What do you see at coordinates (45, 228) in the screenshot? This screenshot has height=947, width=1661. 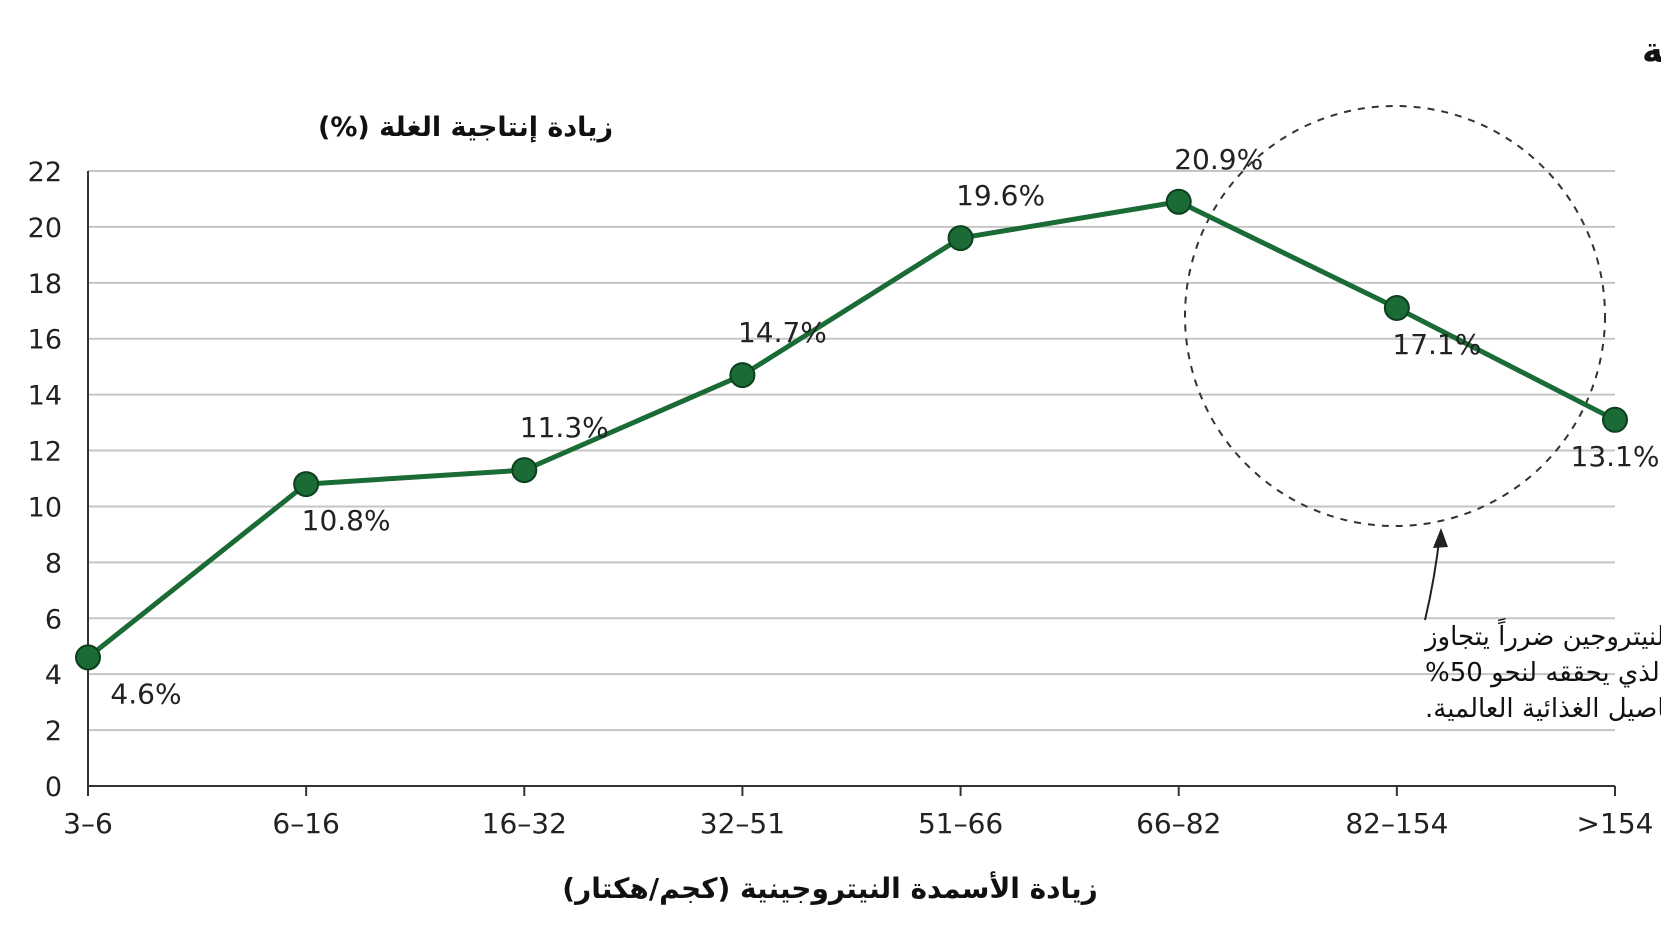 I see `y-tick-label: 20` at bounding box center [45, 228].